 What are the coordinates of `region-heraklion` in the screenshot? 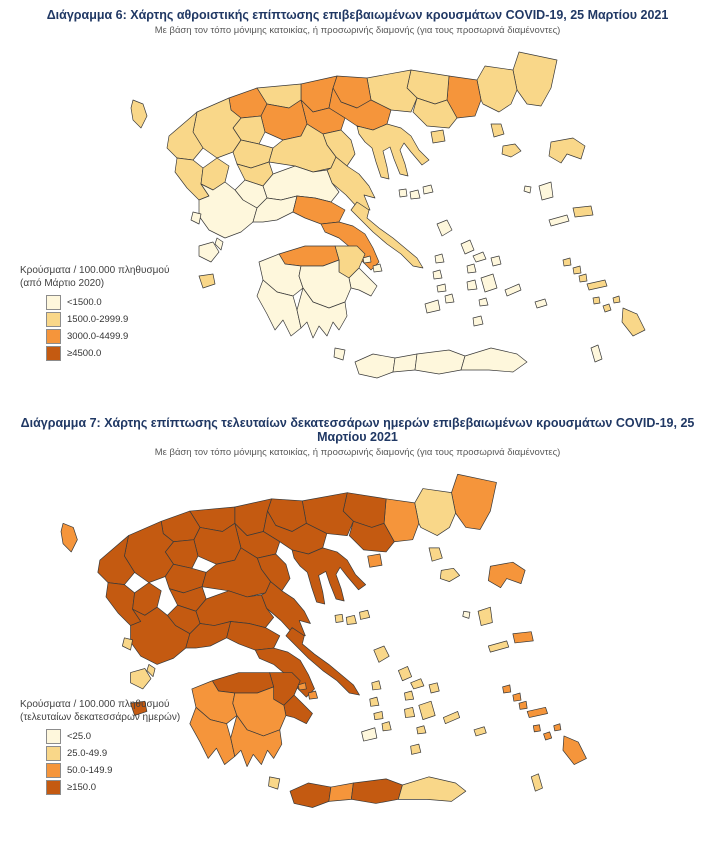 It's located at (440, 362).